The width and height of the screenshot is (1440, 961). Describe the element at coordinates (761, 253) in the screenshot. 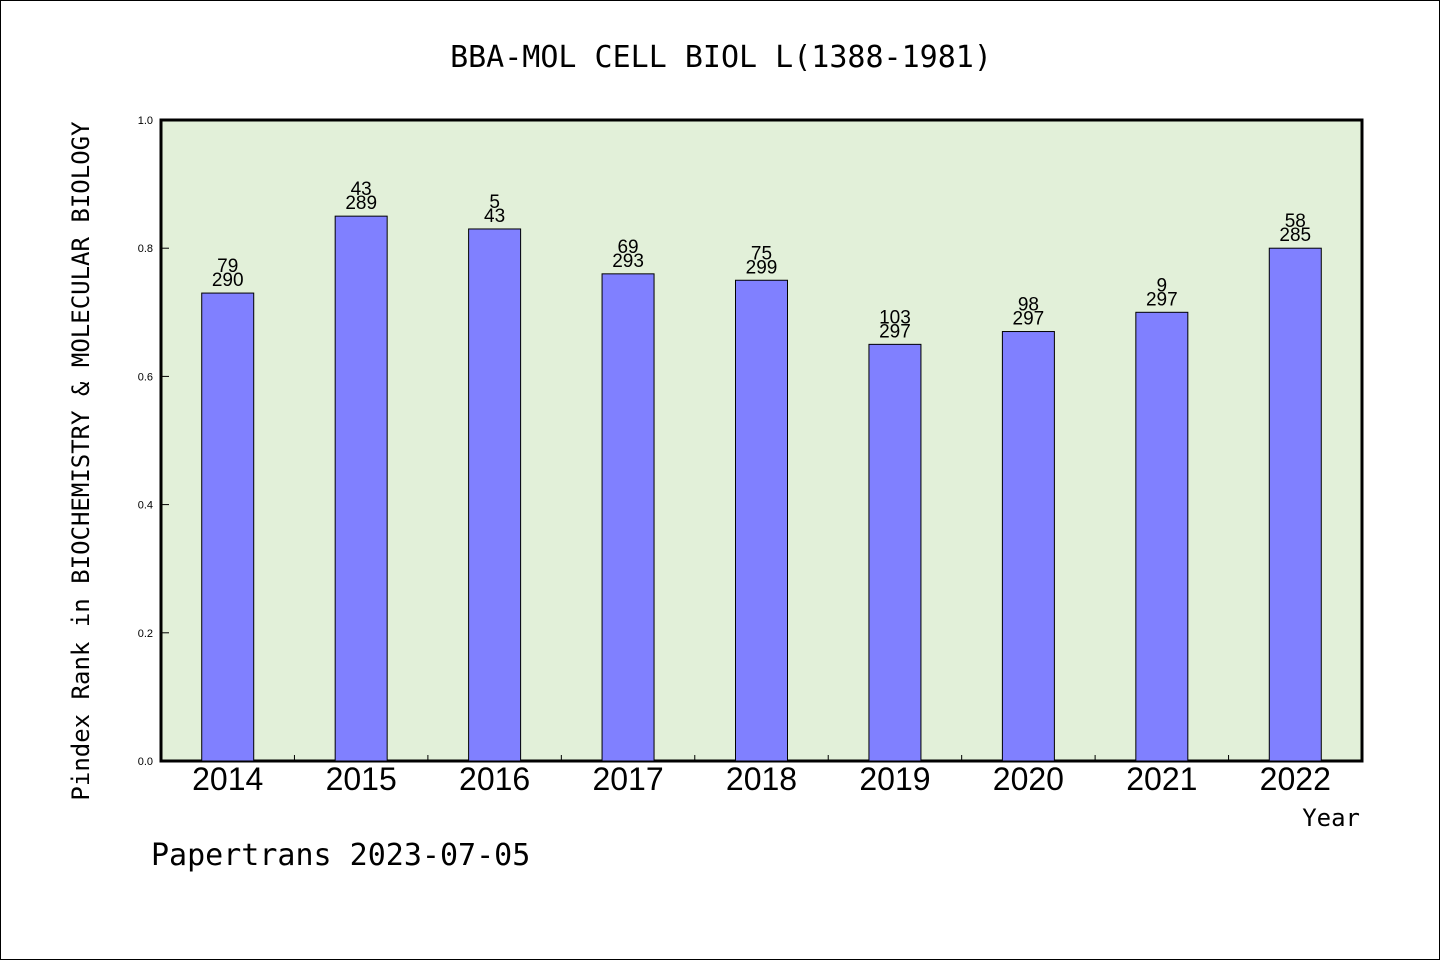

I see `bar-rank-label: 75` at that location.